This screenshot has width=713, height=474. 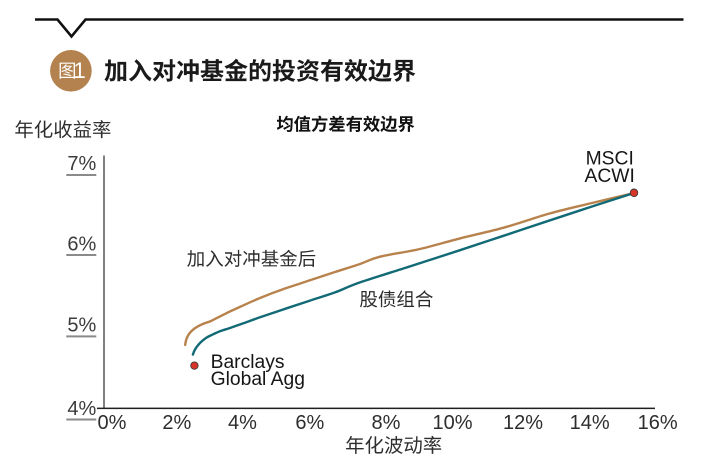 I want to click on svg-text: ACWI, so click(x=610, y=176).